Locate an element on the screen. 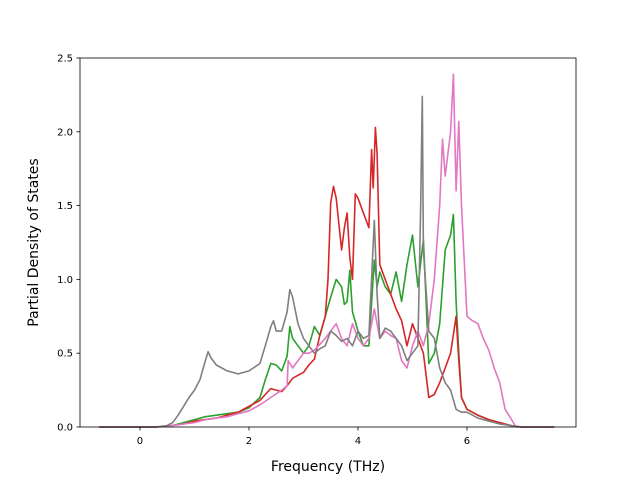 The width and height of the screenshot is (640, 480). x-axis-label: Frequency (THz) is located at coordinates (328, 467).